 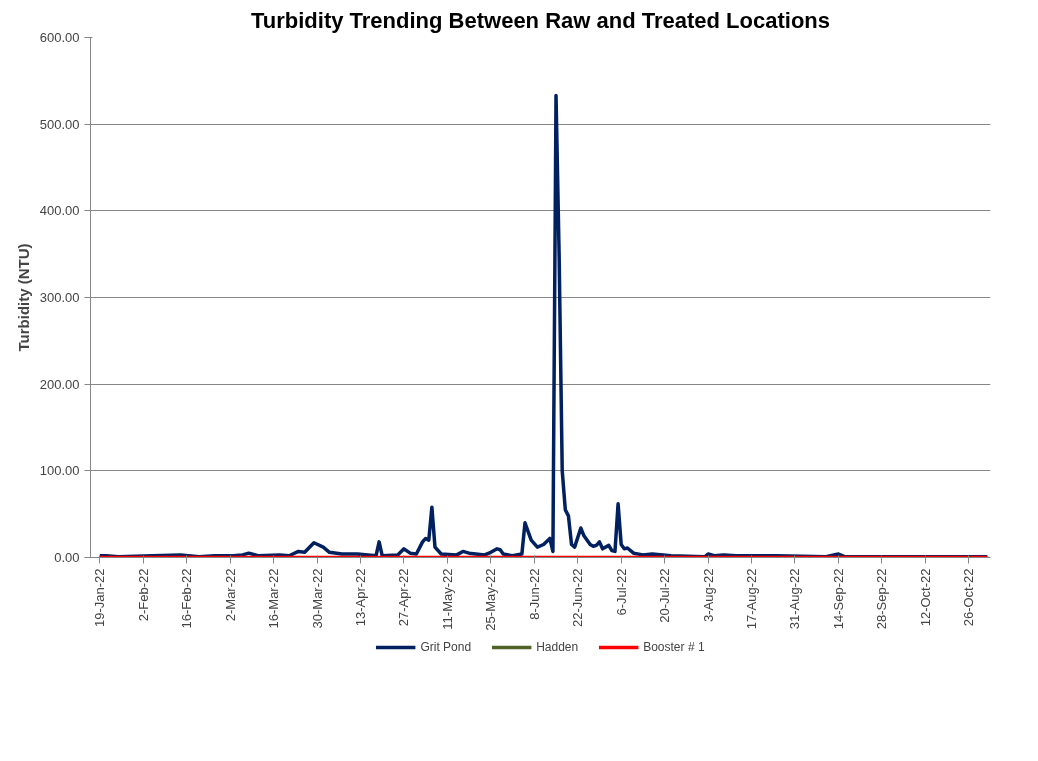 What do you see at coordinates (925, 597) in the screenshot?
I see `x-tick-label: 12-Oct-22` at bounding box center [925, 597].